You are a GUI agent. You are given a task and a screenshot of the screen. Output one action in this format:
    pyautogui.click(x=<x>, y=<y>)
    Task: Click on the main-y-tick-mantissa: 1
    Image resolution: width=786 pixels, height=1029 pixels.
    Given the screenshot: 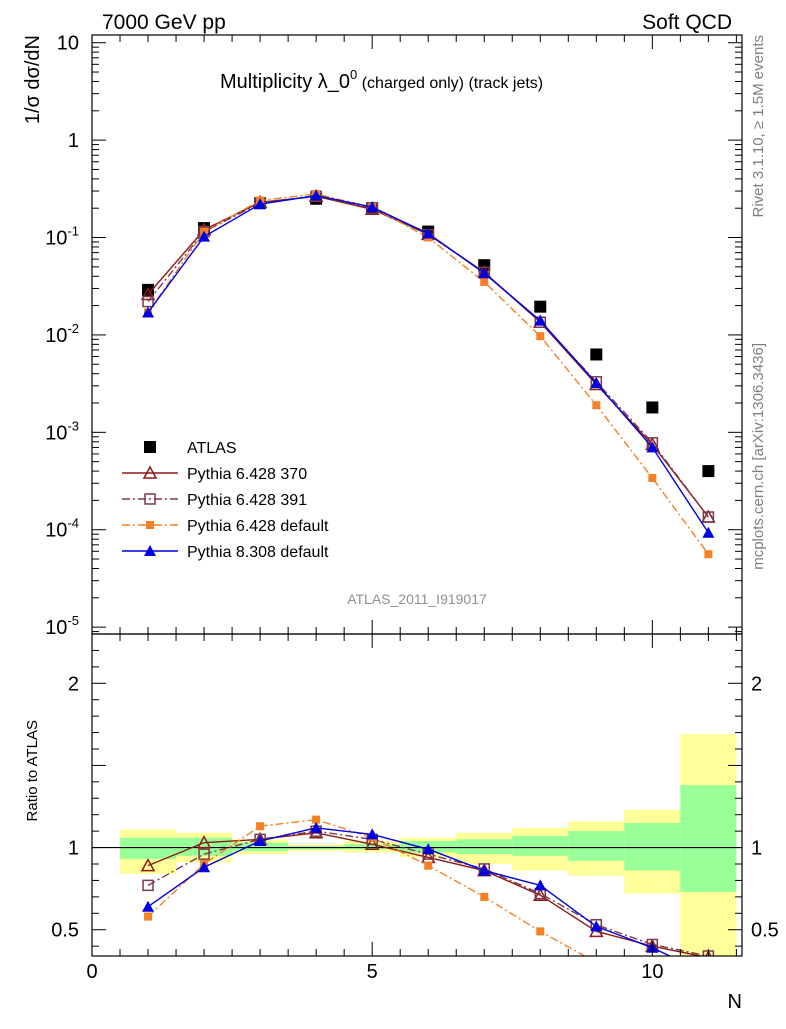 What is the action you would take?
    pyautogui.click(x=73, y=141)
    